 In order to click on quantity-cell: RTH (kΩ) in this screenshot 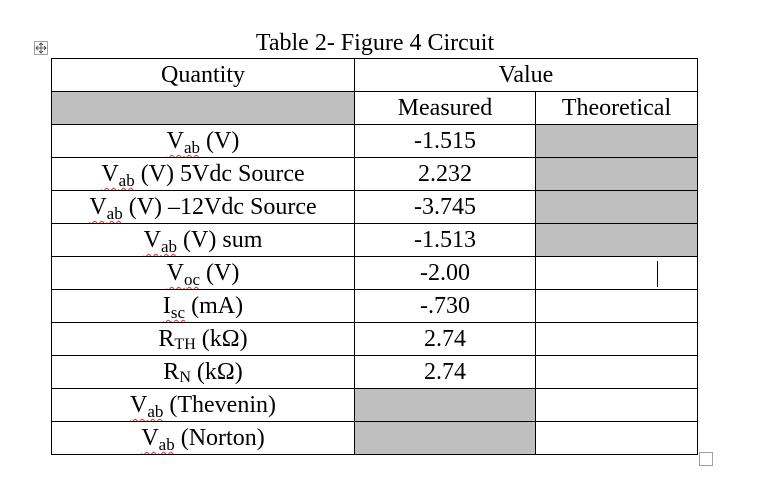, I will do `click(203, 339)`.